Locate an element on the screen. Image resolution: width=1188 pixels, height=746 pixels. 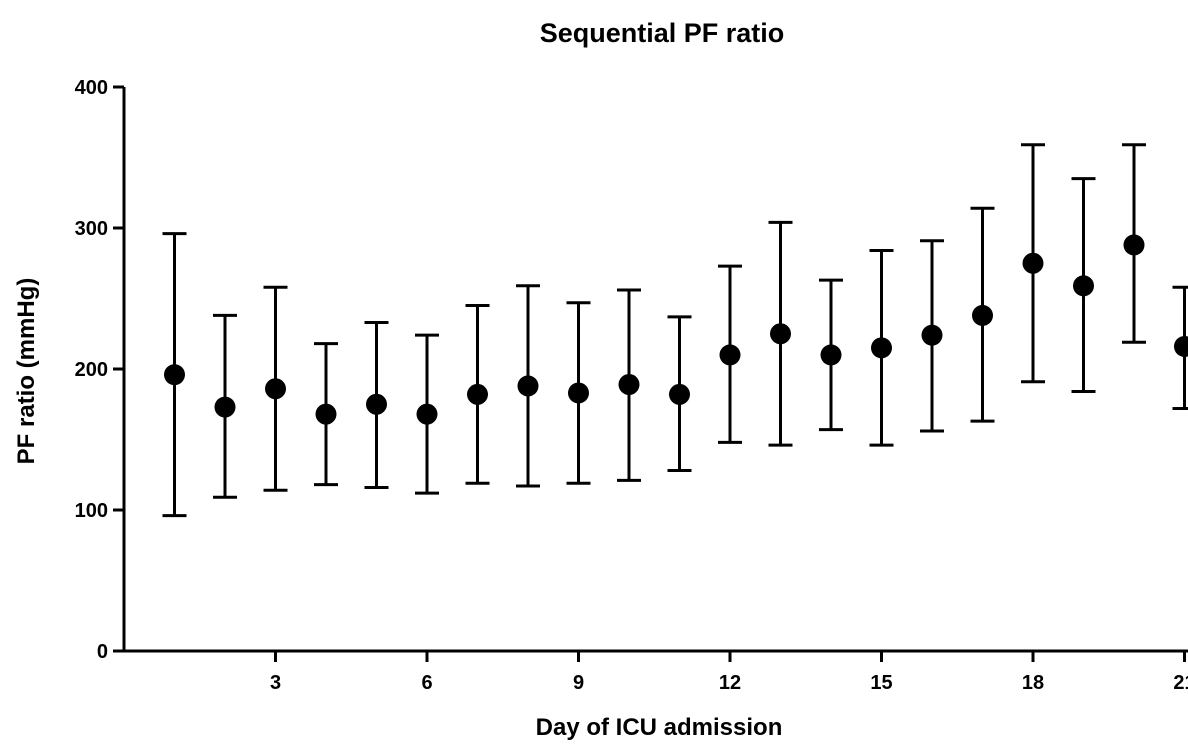
y-axis-title: PF ratio (mmHg) is located at coordinates (26, 371).